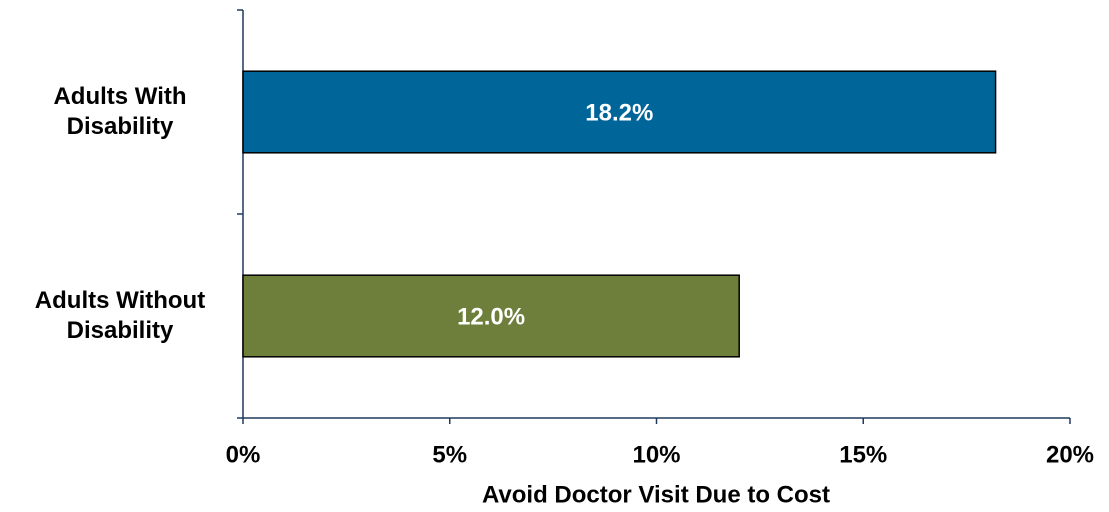 Image resolution: width=1109 pixels, height=512 pixels. Describe the element at coordinates (243, 454) in the screenshot. I see `x-tick-label: 0%` at that location.